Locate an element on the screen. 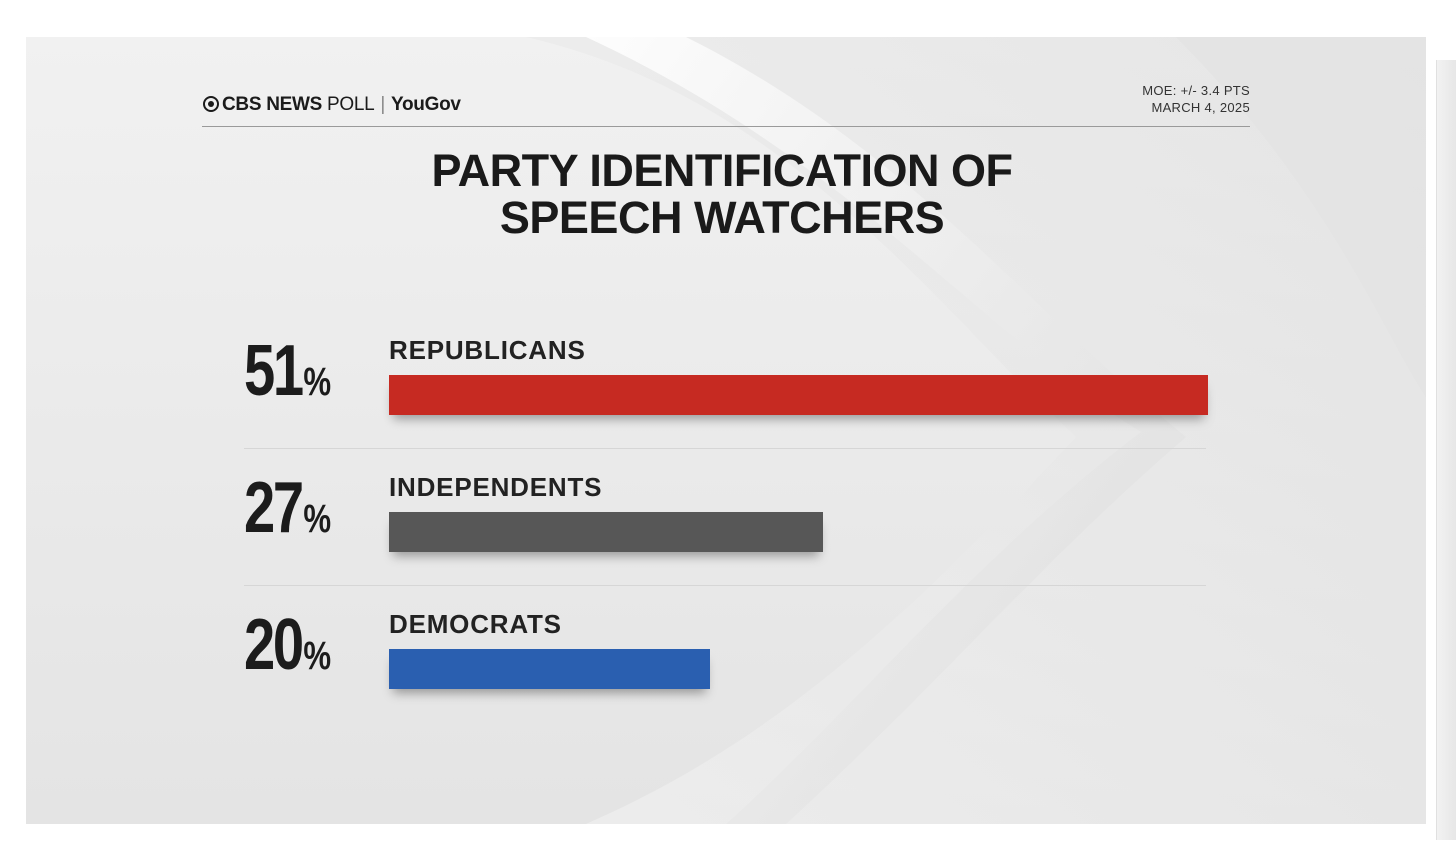  value-unit-democrats: % is located at coordinates (317, 656).